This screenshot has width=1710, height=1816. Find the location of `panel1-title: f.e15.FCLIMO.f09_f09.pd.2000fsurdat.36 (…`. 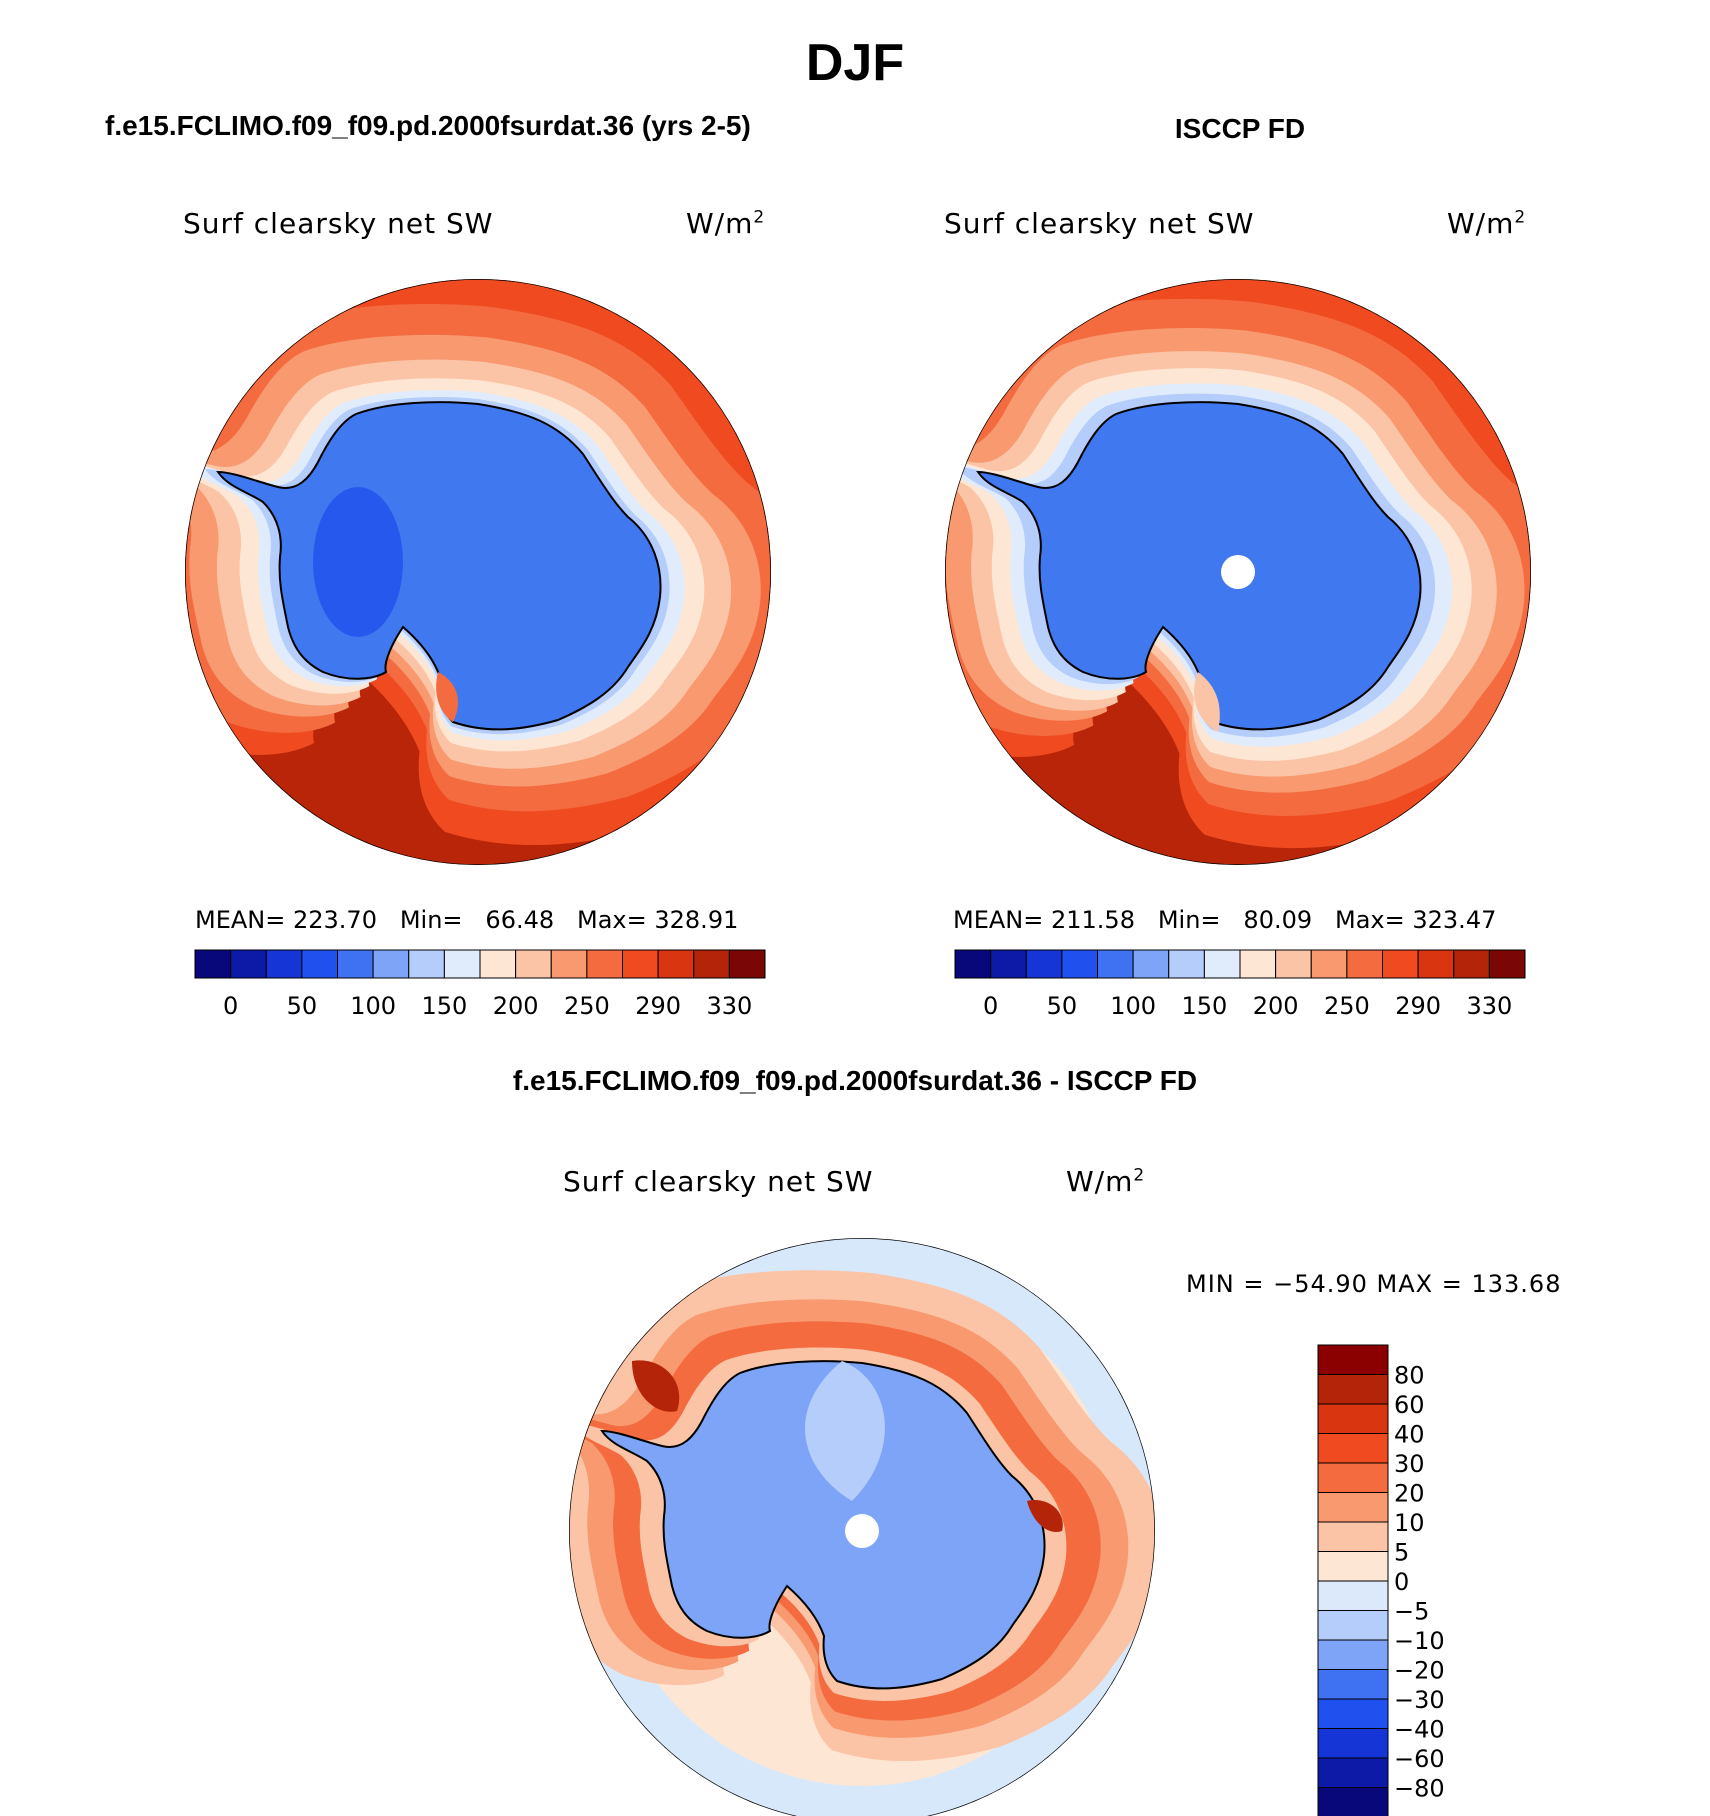

panel1-title: f.e15.FCLIMO.f09_f09.pd.2000fsurdat.36 (… is located at coordinates (428, 125).